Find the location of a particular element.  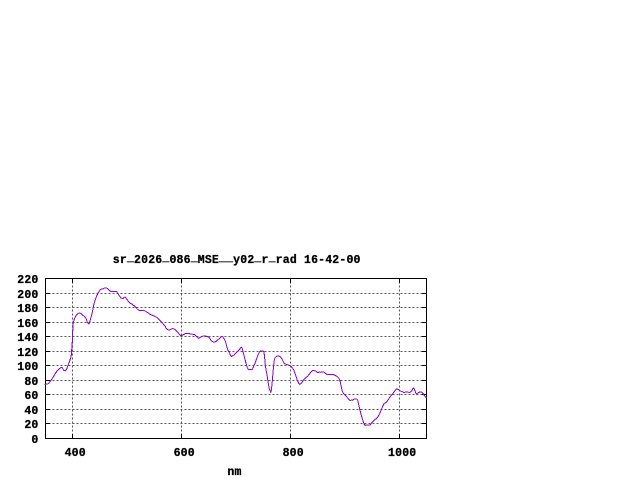

svg-text: nm is located at coordinates (234, 472).